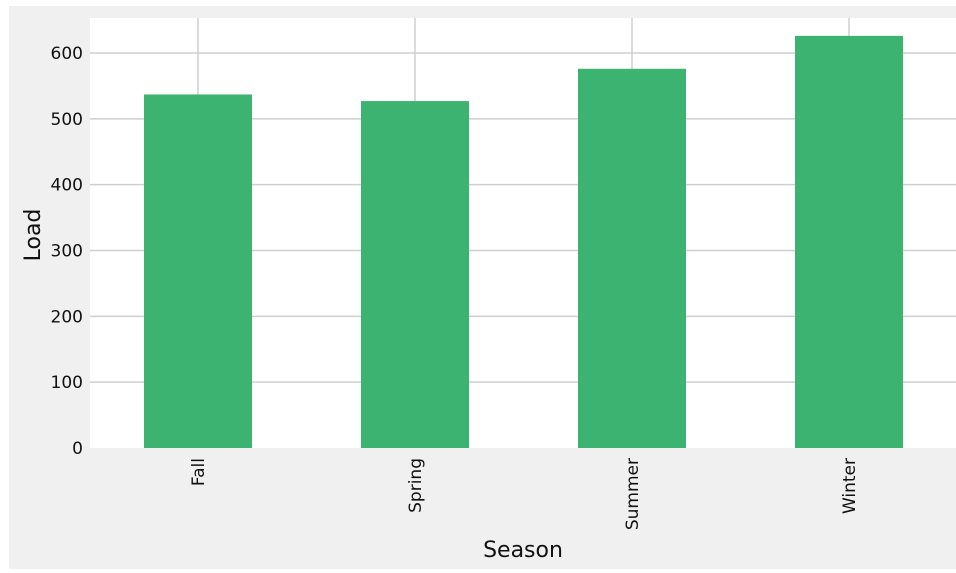  I want to click on bar-winter, so click(849, 242).